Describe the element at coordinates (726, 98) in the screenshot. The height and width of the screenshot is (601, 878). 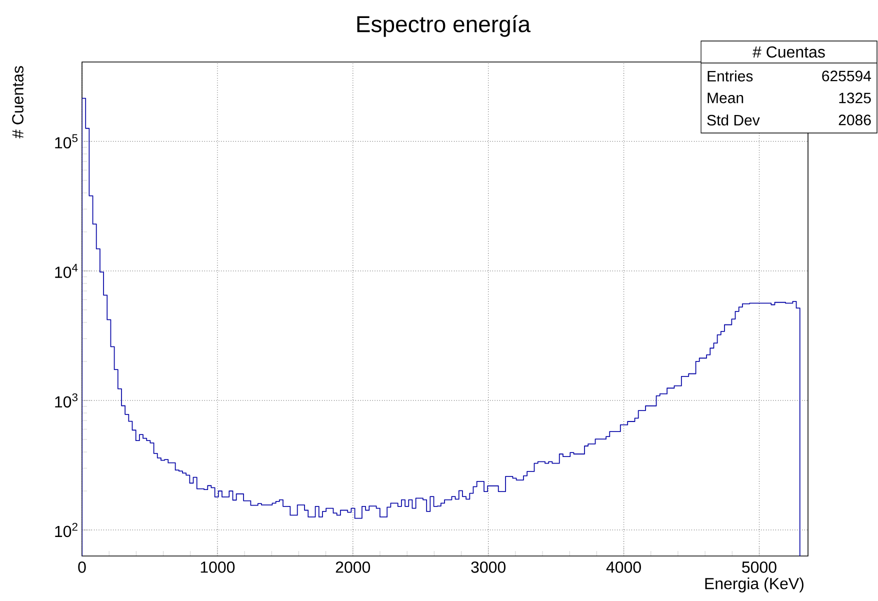
I see `annotation: Mean` at that location.